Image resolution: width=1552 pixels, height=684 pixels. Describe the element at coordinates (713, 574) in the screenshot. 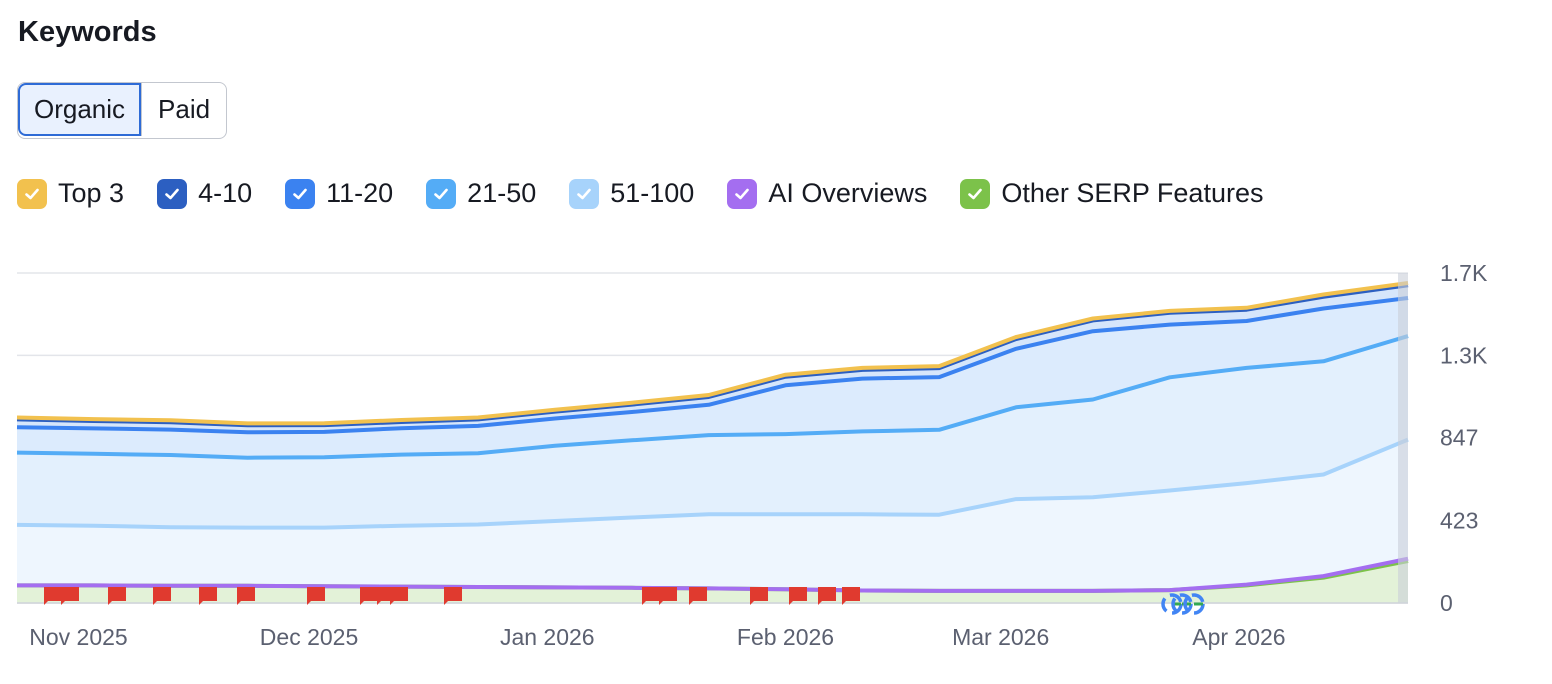

I see `series-line-ai-overviews` at that location.